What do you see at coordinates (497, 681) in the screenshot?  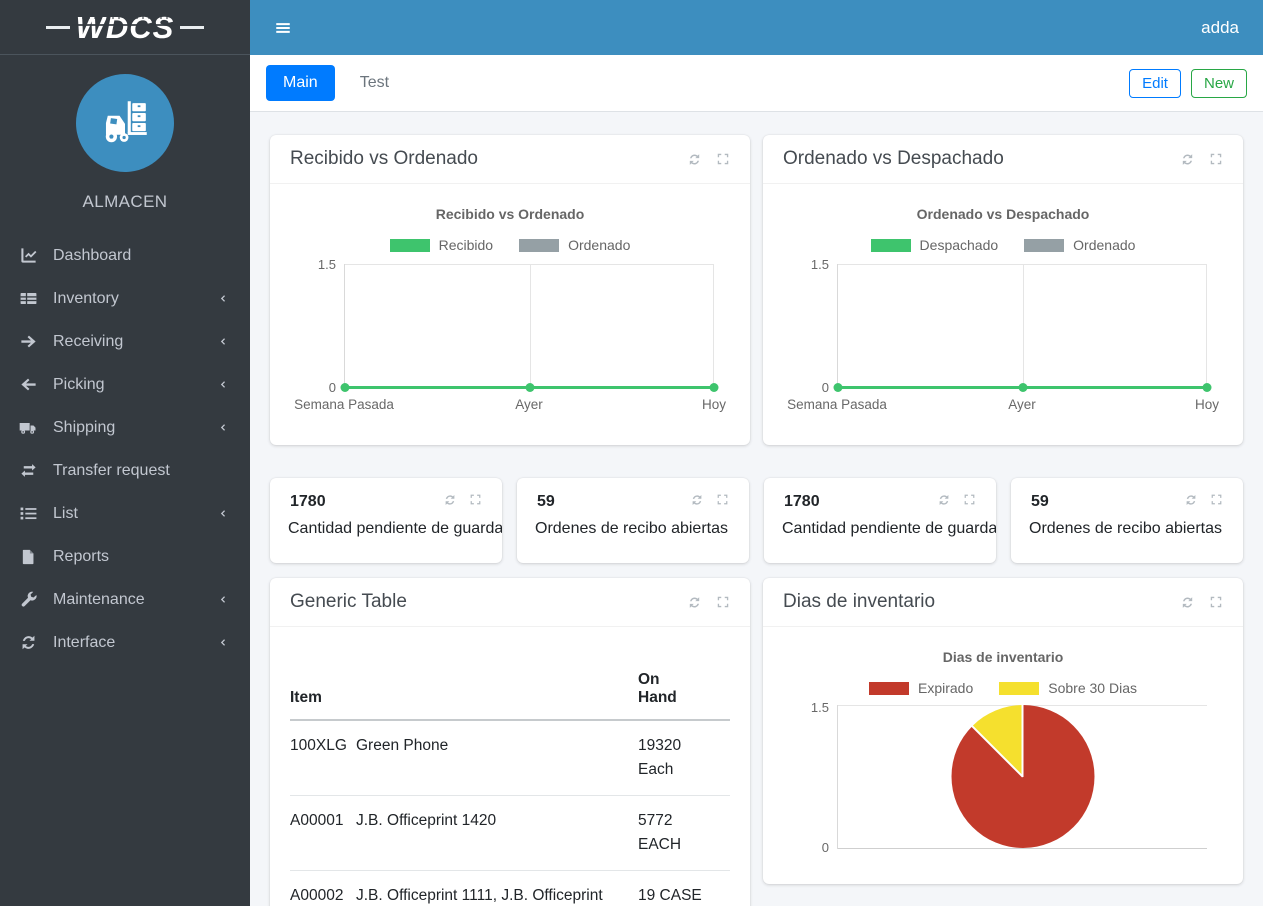 I see `column-header-description` at bounding box center [497, 681].